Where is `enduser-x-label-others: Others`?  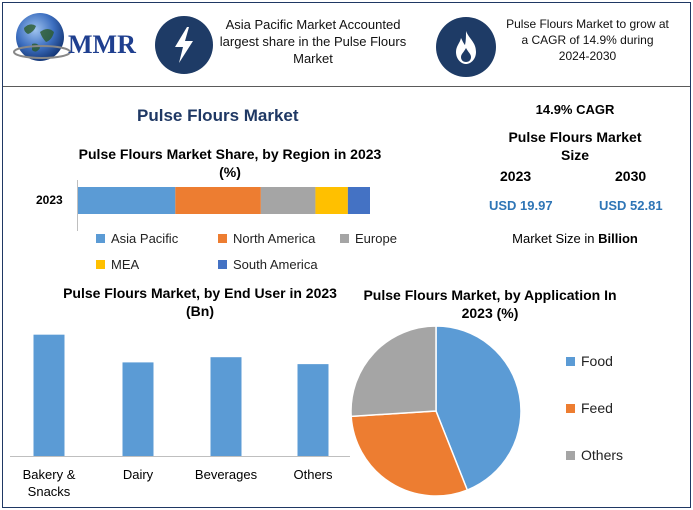 enduser-x-label-others: Others is located at coordinates (313, 474).